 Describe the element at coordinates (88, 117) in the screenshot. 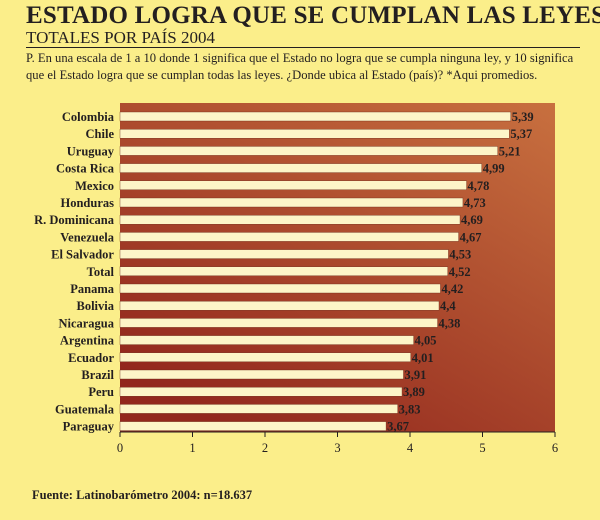

I see `category-label: Colombia` at that location.